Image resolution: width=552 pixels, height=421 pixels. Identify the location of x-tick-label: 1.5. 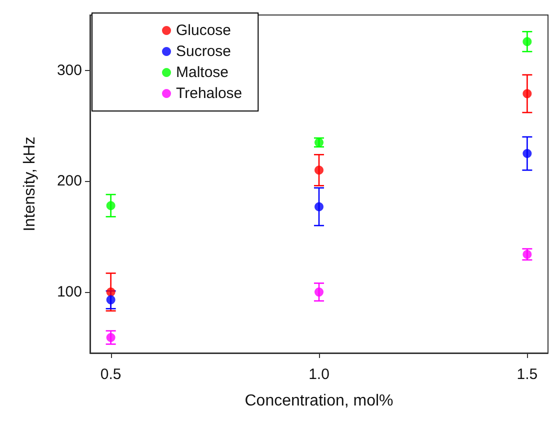
(527, 374).